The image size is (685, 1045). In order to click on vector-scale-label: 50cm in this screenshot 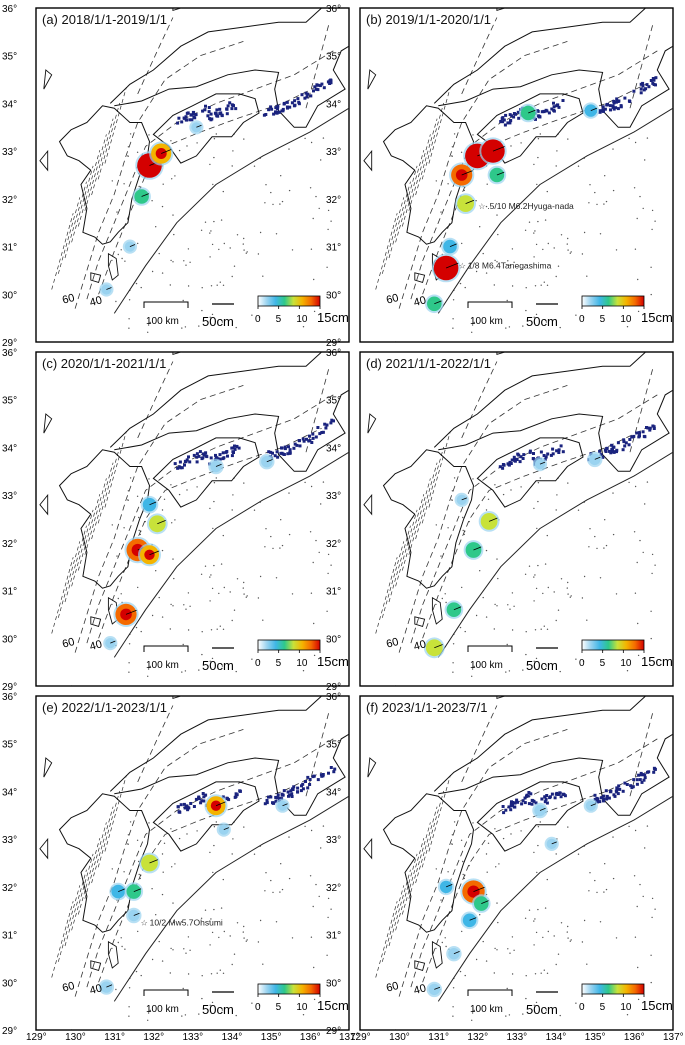, I will do `click(542, 665)`.